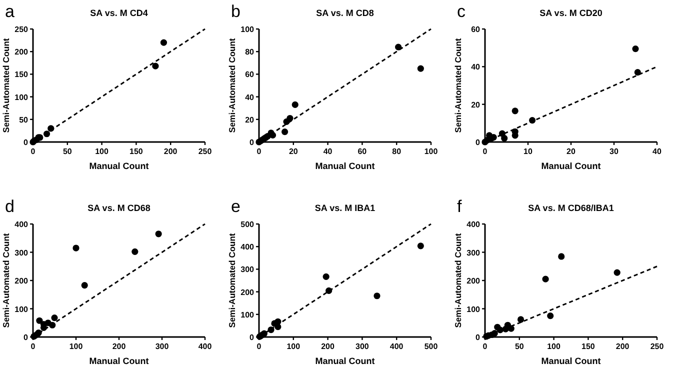  Describe the element at coordinates (119, 13) in the screenshot. I see `chart-title: SA vs. M CD4` at that location.